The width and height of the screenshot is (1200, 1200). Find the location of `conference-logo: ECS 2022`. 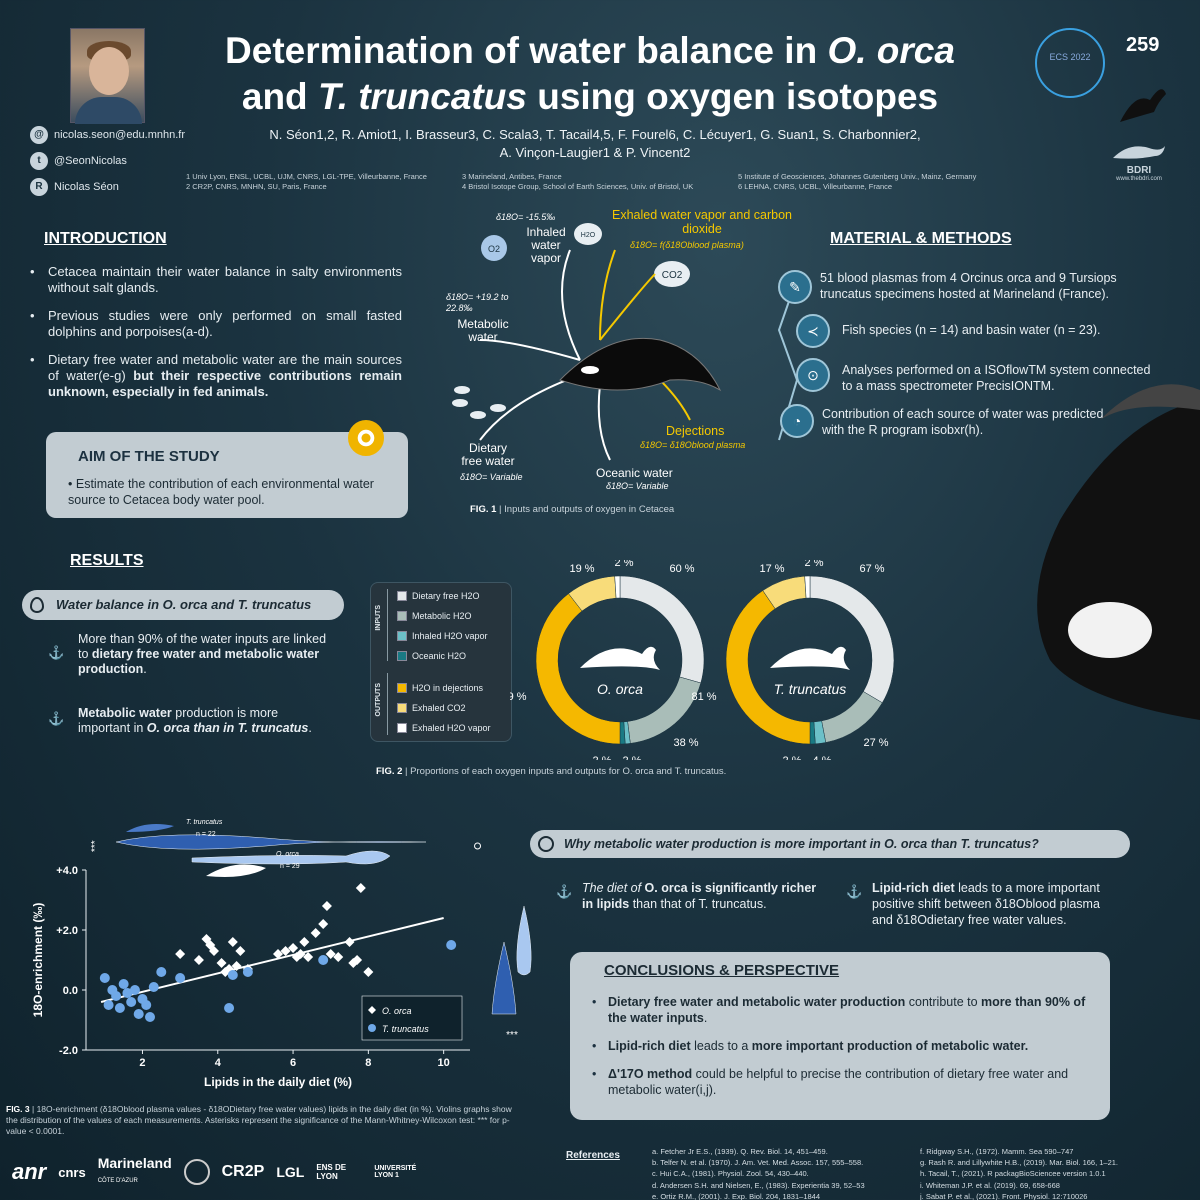

conference-logo: ECS 2022 is located at coordinates (1070, 63).